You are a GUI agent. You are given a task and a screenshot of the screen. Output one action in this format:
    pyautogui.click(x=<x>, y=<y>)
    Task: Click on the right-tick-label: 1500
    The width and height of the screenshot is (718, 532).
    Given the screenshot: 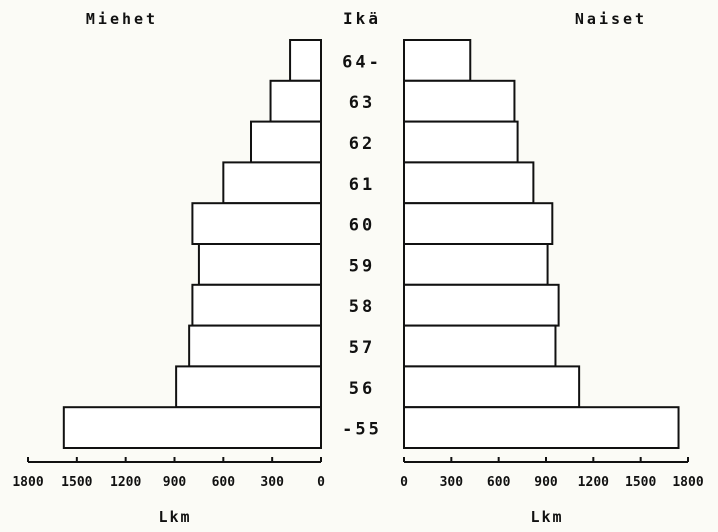 What is the action you would take?
    pyautogui.click(x=640, y=482)
    